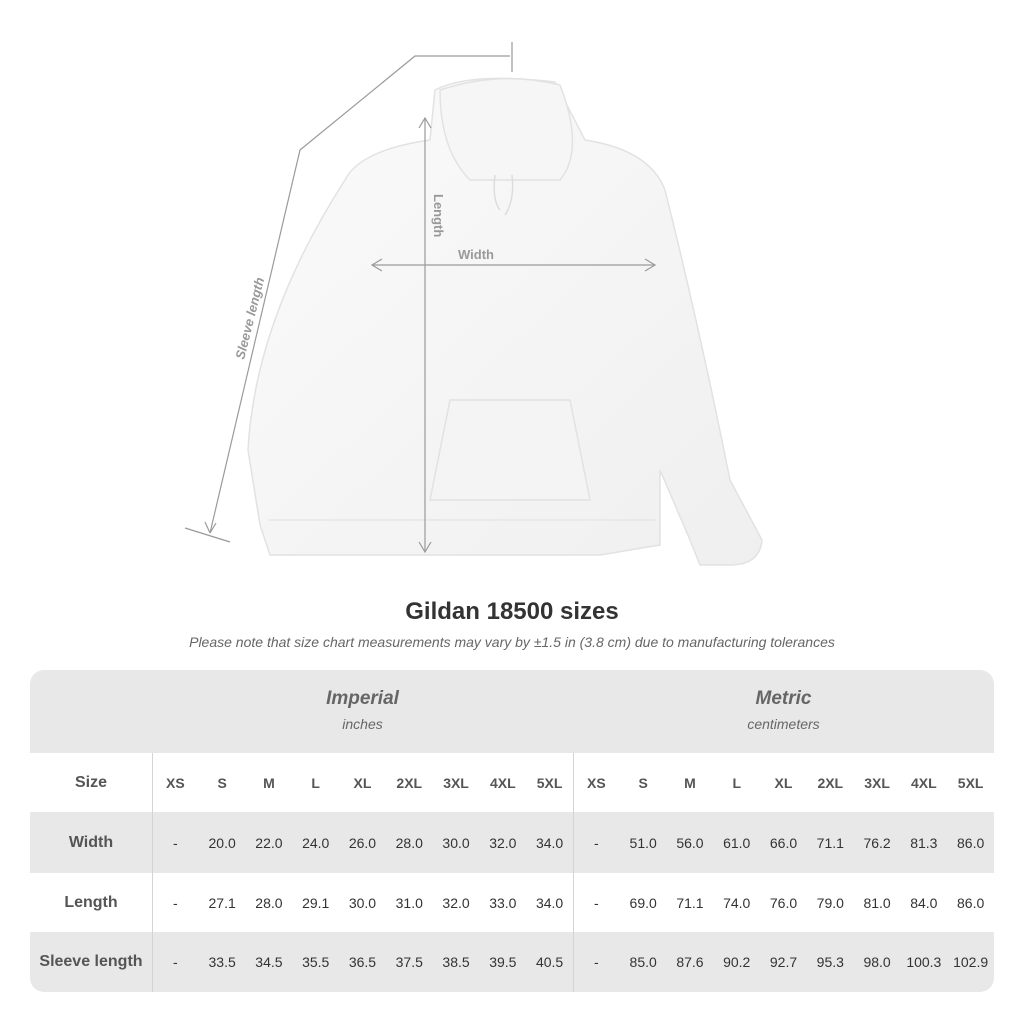  Describe the element at coordinates (830, 902) in the screenshot. I see `metric-cell: 79.0` at that location.